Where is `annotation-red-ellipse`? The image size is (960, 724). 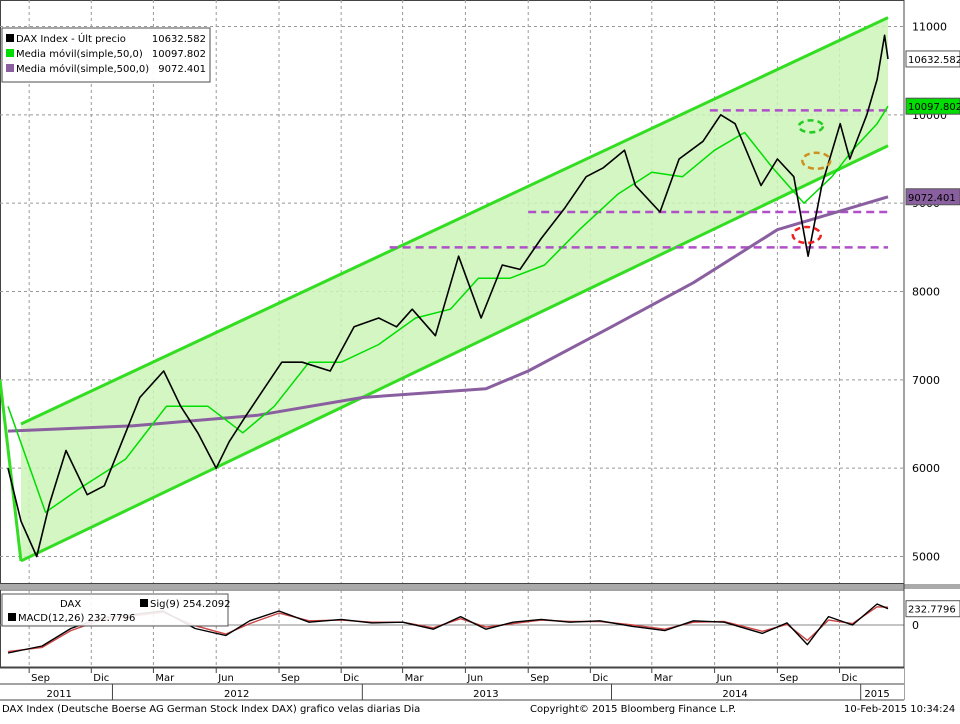
annotation-red-ellipse is located at coordinates (807, 235).